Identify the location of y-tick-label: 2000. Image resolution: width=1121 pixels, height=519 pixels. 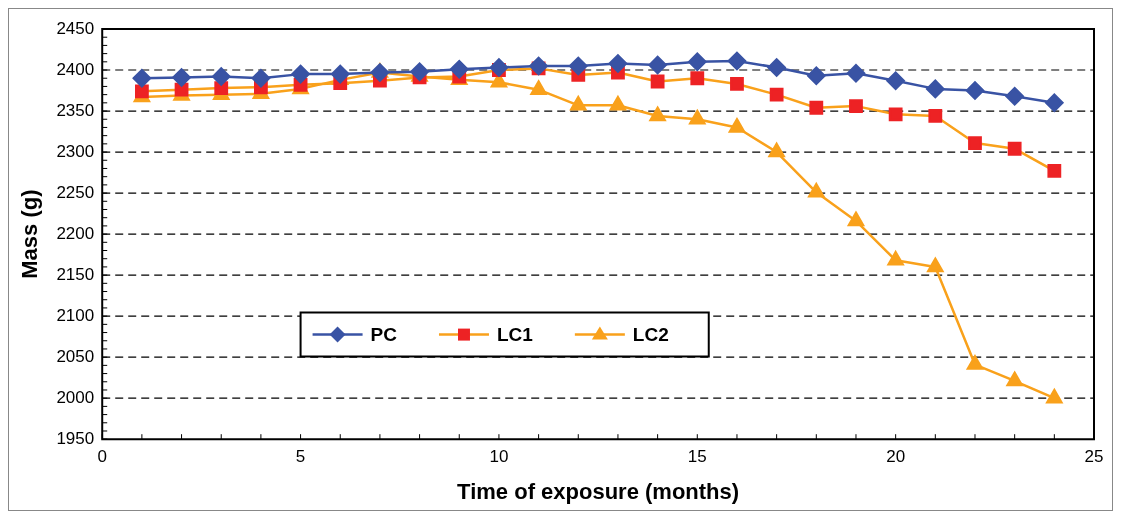
(75, 397).